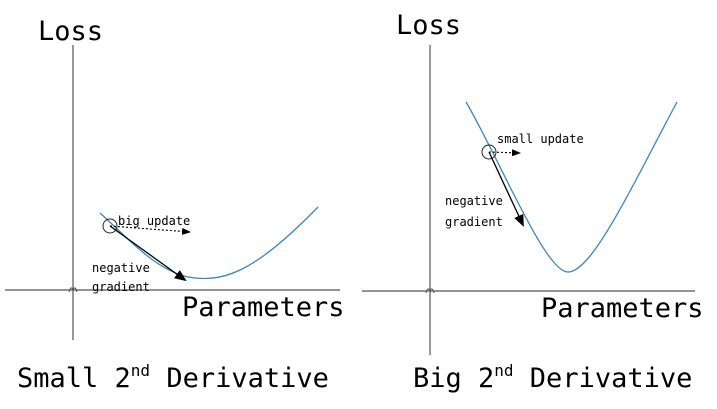 This screenshot has height=409, width=717. What do you see at coordinates (540, 139) in the screenshot?
I see `update-label: small update` at bounding box center [540, 139].